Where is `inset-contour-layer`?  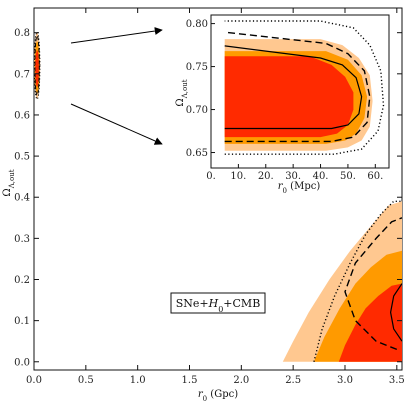
inset-contour-layer is located at coordinates (298, 95).